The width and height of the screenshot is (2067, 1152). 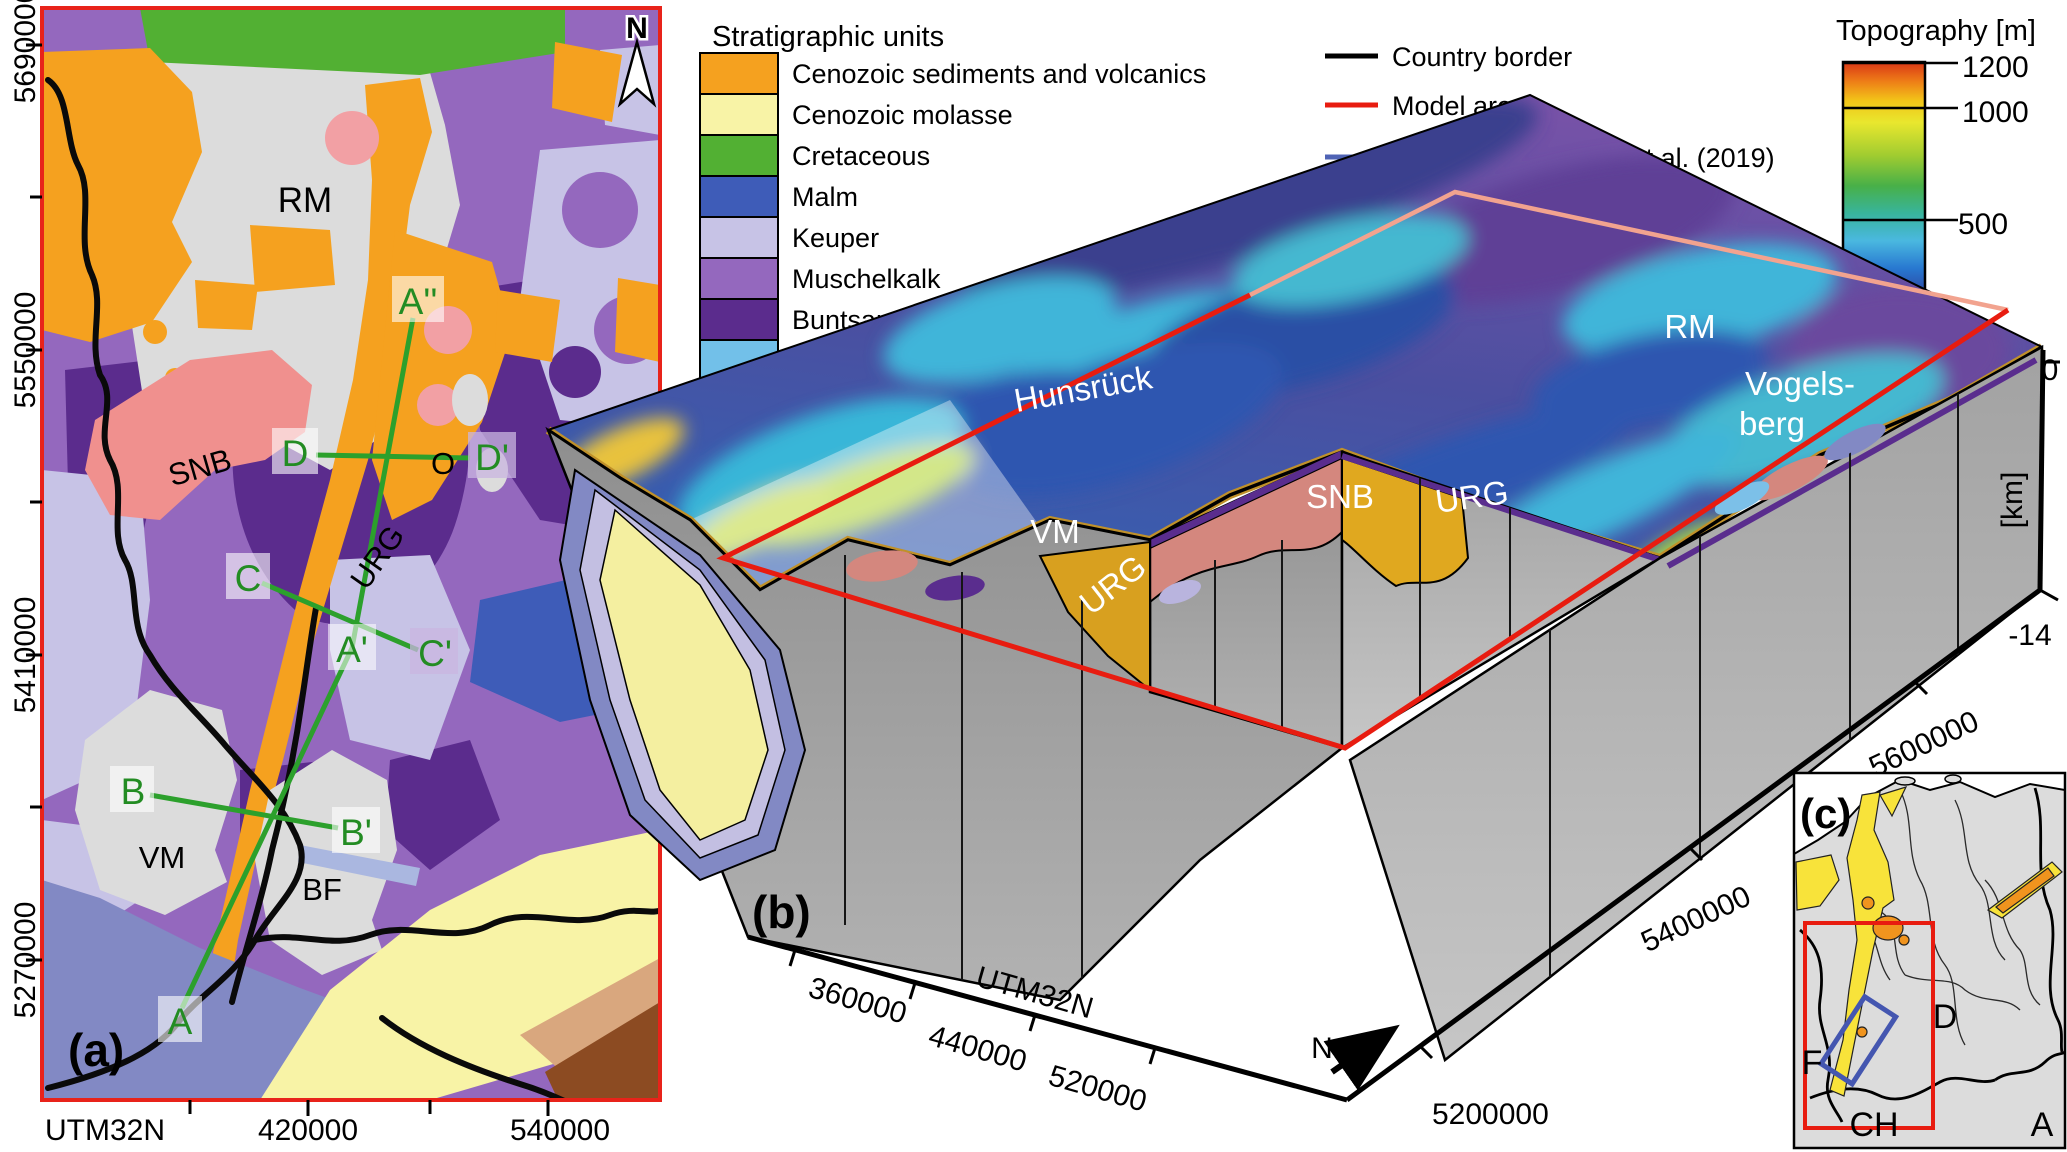 I want to click on inset-content, so click(x=1929, y=951).